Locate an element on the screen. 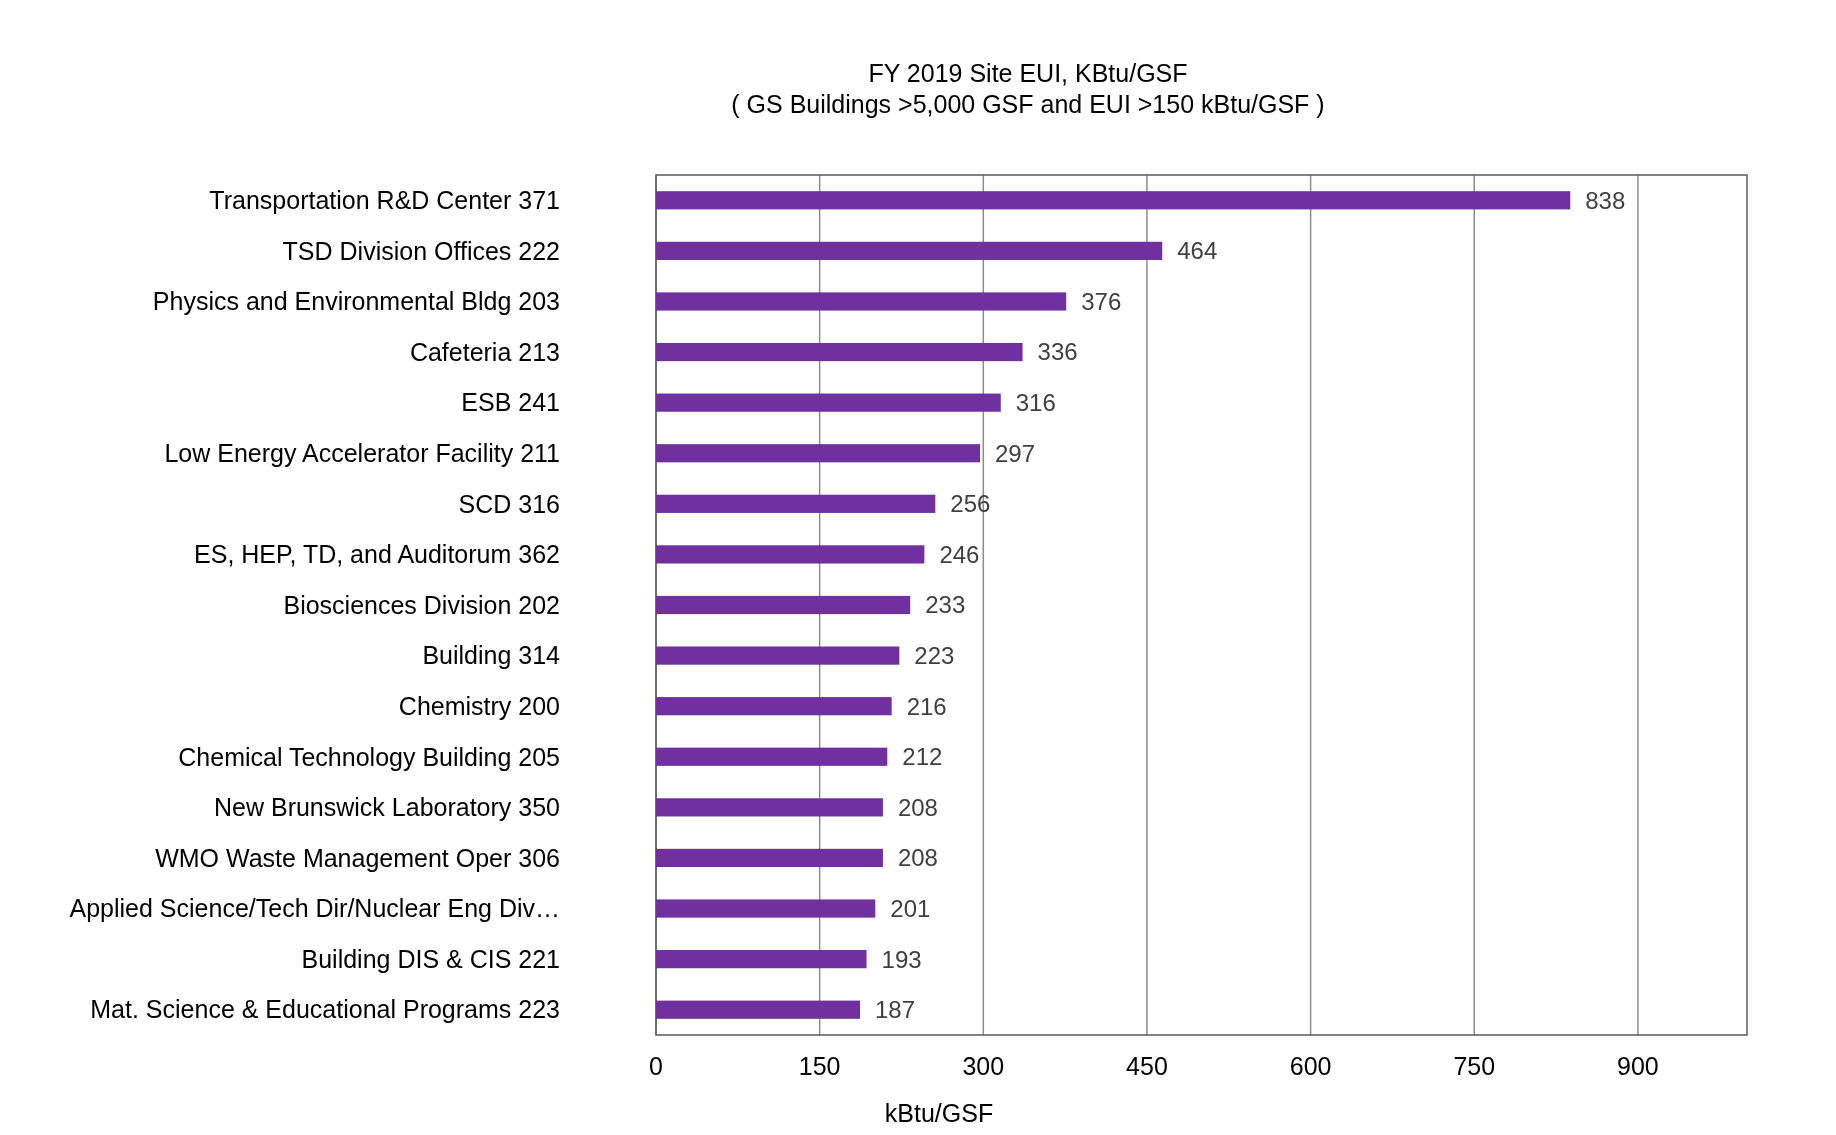 The height and width of the screenshot is (1135, 1836). y-tick-label: TSD Division Offices 222 is located at coordinates (421, 250).